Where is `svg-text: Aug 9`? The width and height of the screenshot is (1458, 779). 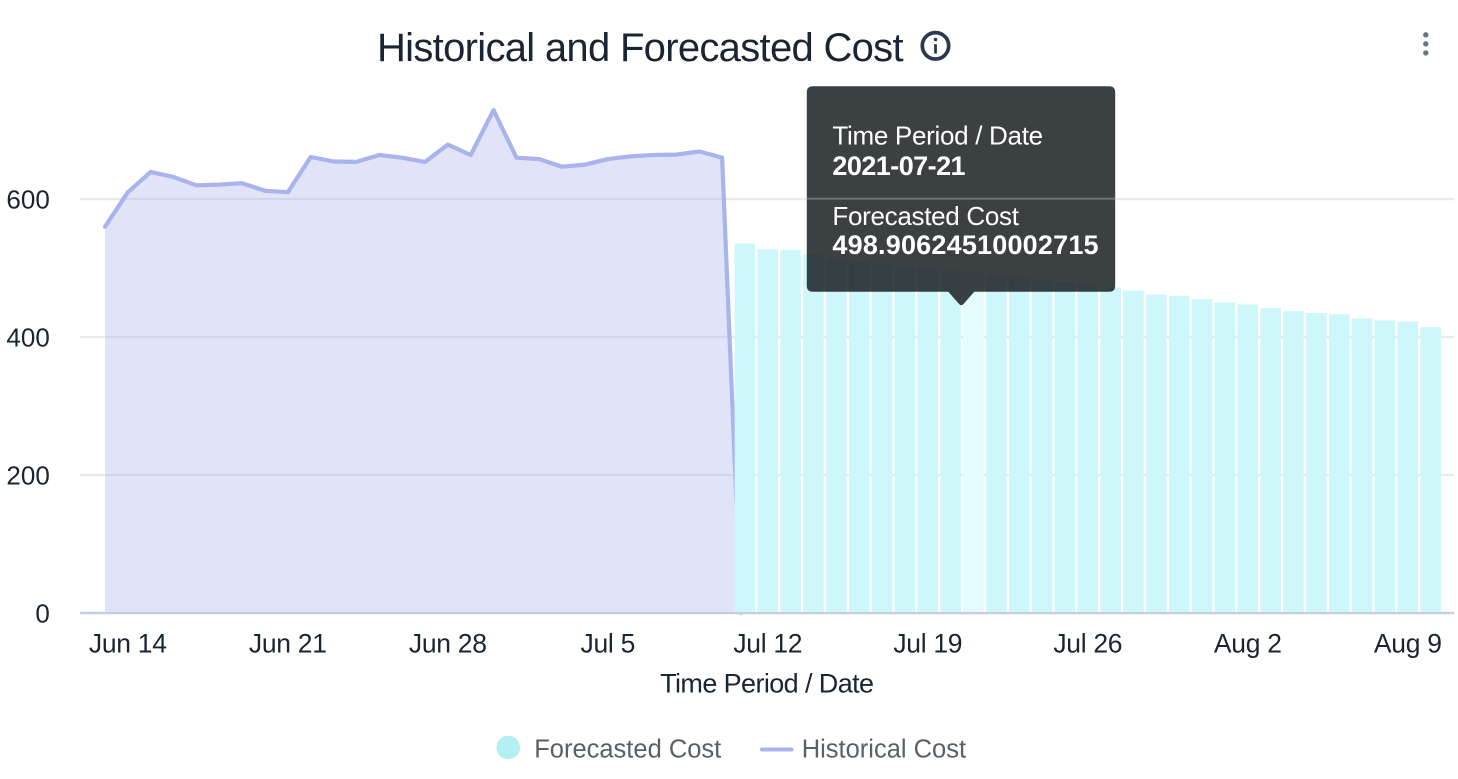
svg-text: Aug 9 is located at coordinates (1408, 644).